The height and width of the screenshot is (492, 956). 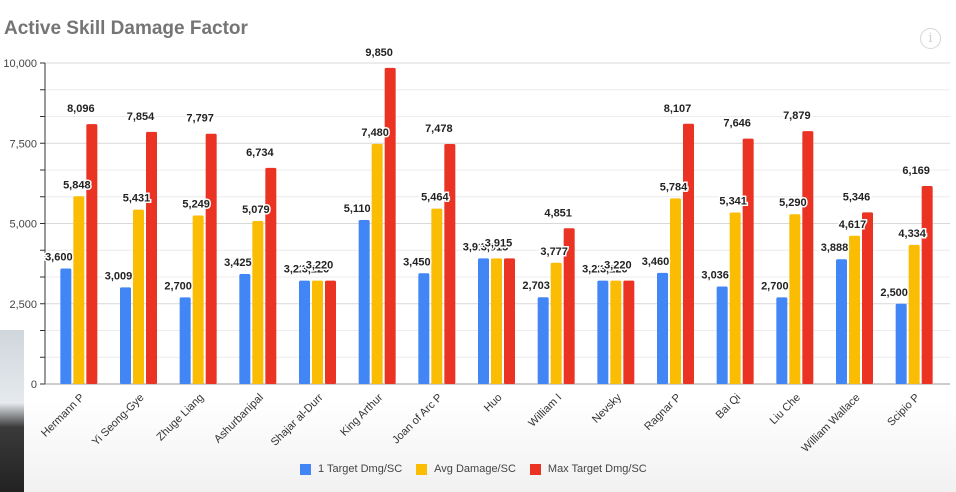 What do you see at coordinates (835, 248) in the screenshot?
I see `data-label: 3,888` at bounding box center [835, 248].